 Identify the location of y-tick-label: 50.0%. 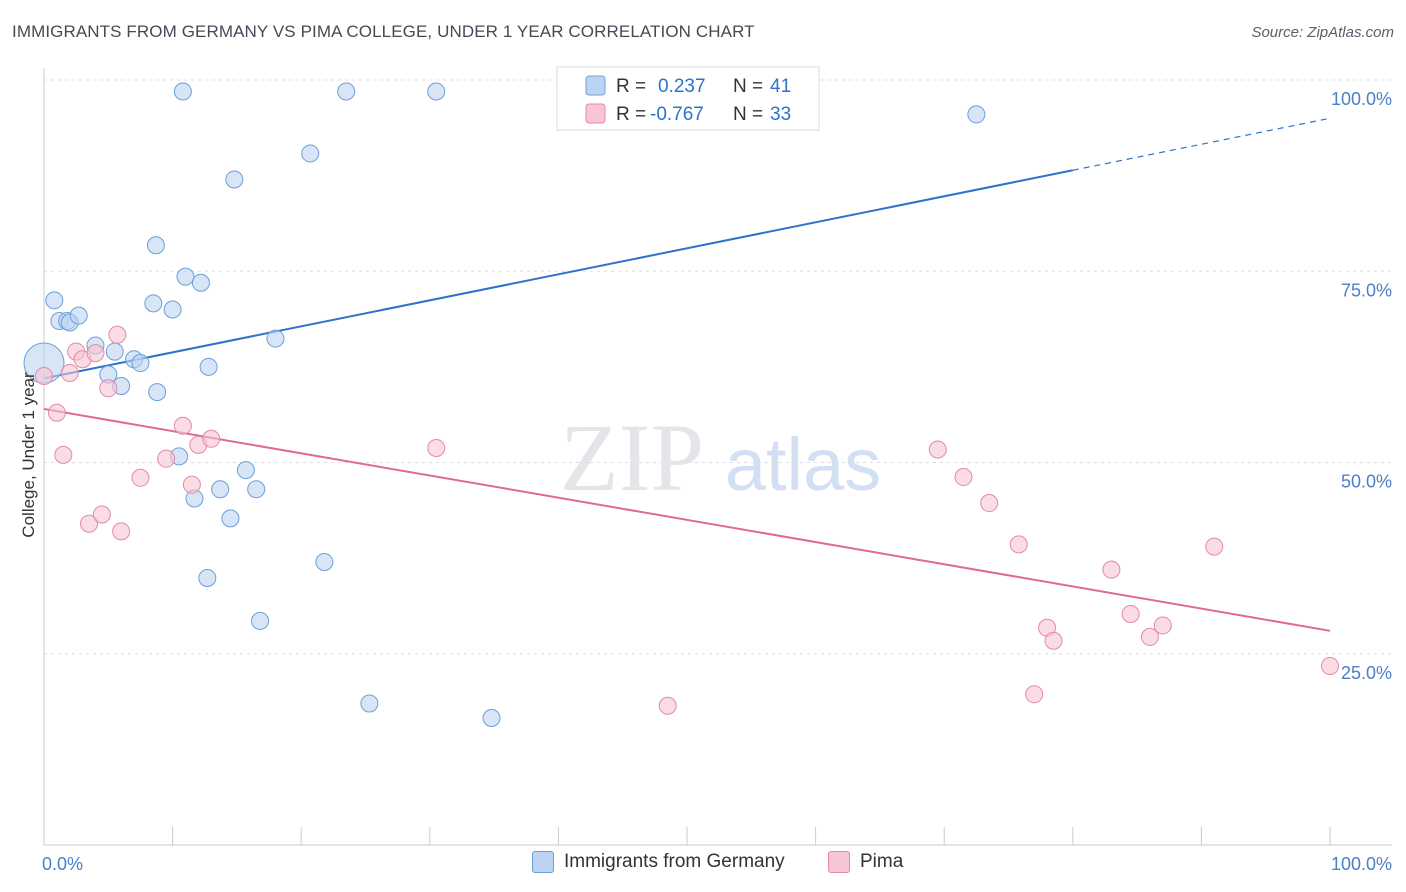
(1366, 482).